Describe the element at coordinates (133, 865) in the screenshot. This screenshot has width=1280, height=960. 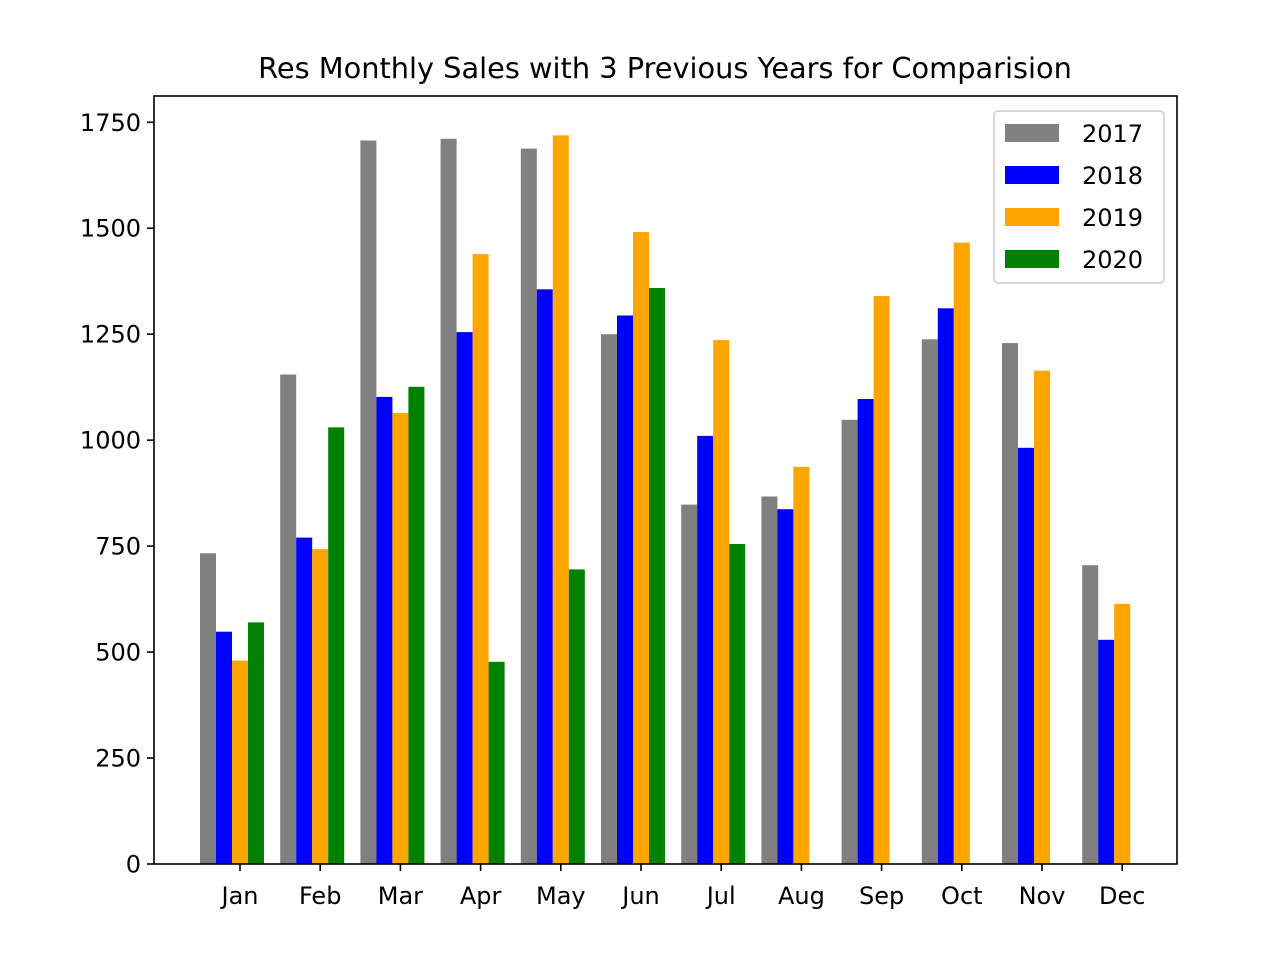
I see `y-tick-label: 0` at that location.